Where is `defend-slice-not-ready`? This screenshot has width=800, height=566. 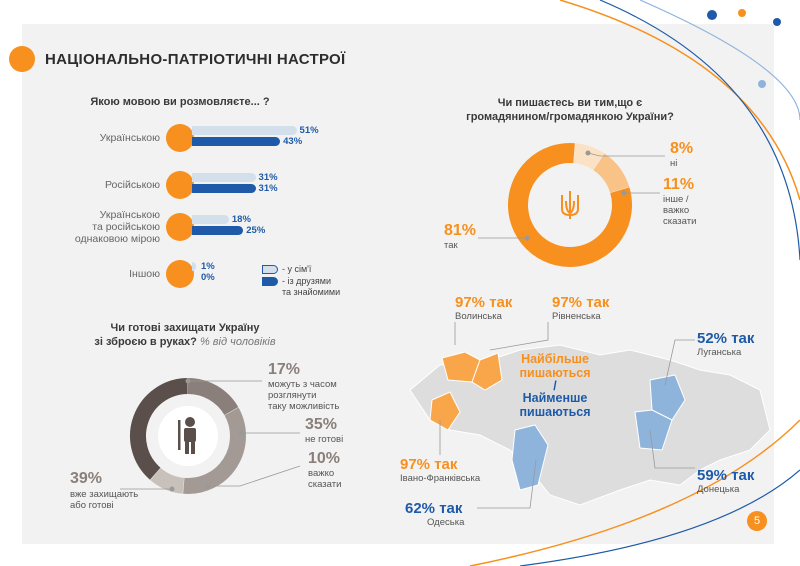
defend-slice-not-ready is located at coordinates (214, 450).